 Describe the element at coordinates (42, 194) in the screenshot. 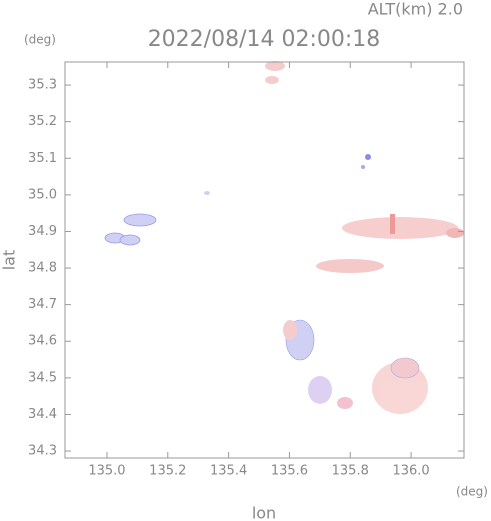

I see `y-tick-label: 35.0` at that location.